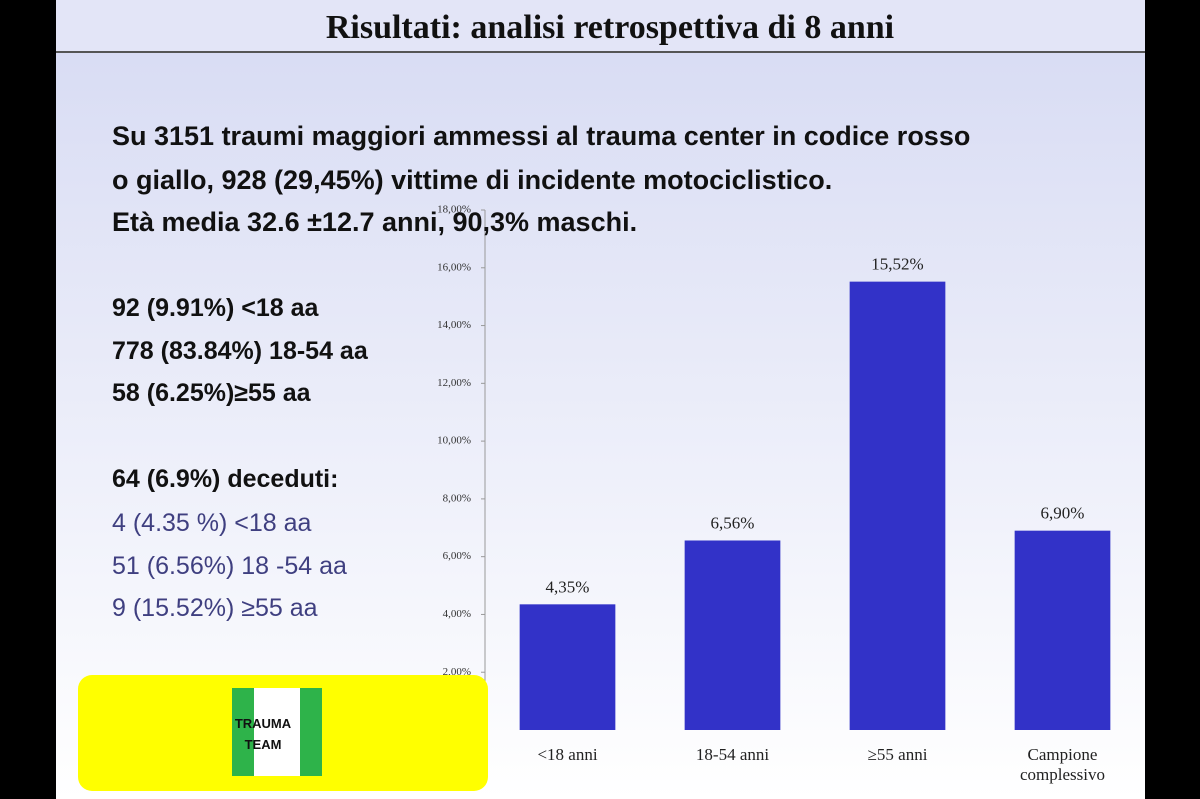 The height and width of the screenshot is (799, 1200). I want to click on logo-text: TRAUMA, so click(263, 723).